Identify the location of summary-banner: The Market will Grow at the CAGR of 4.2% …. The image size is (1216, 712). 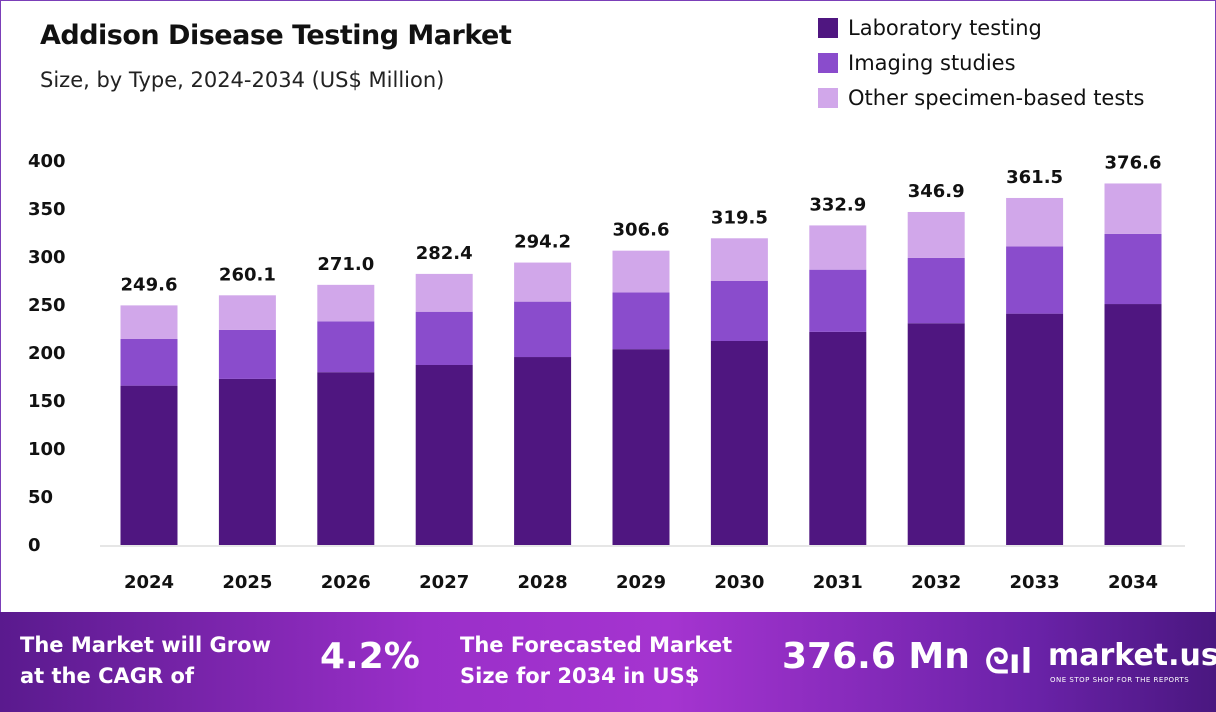
(608, 662).